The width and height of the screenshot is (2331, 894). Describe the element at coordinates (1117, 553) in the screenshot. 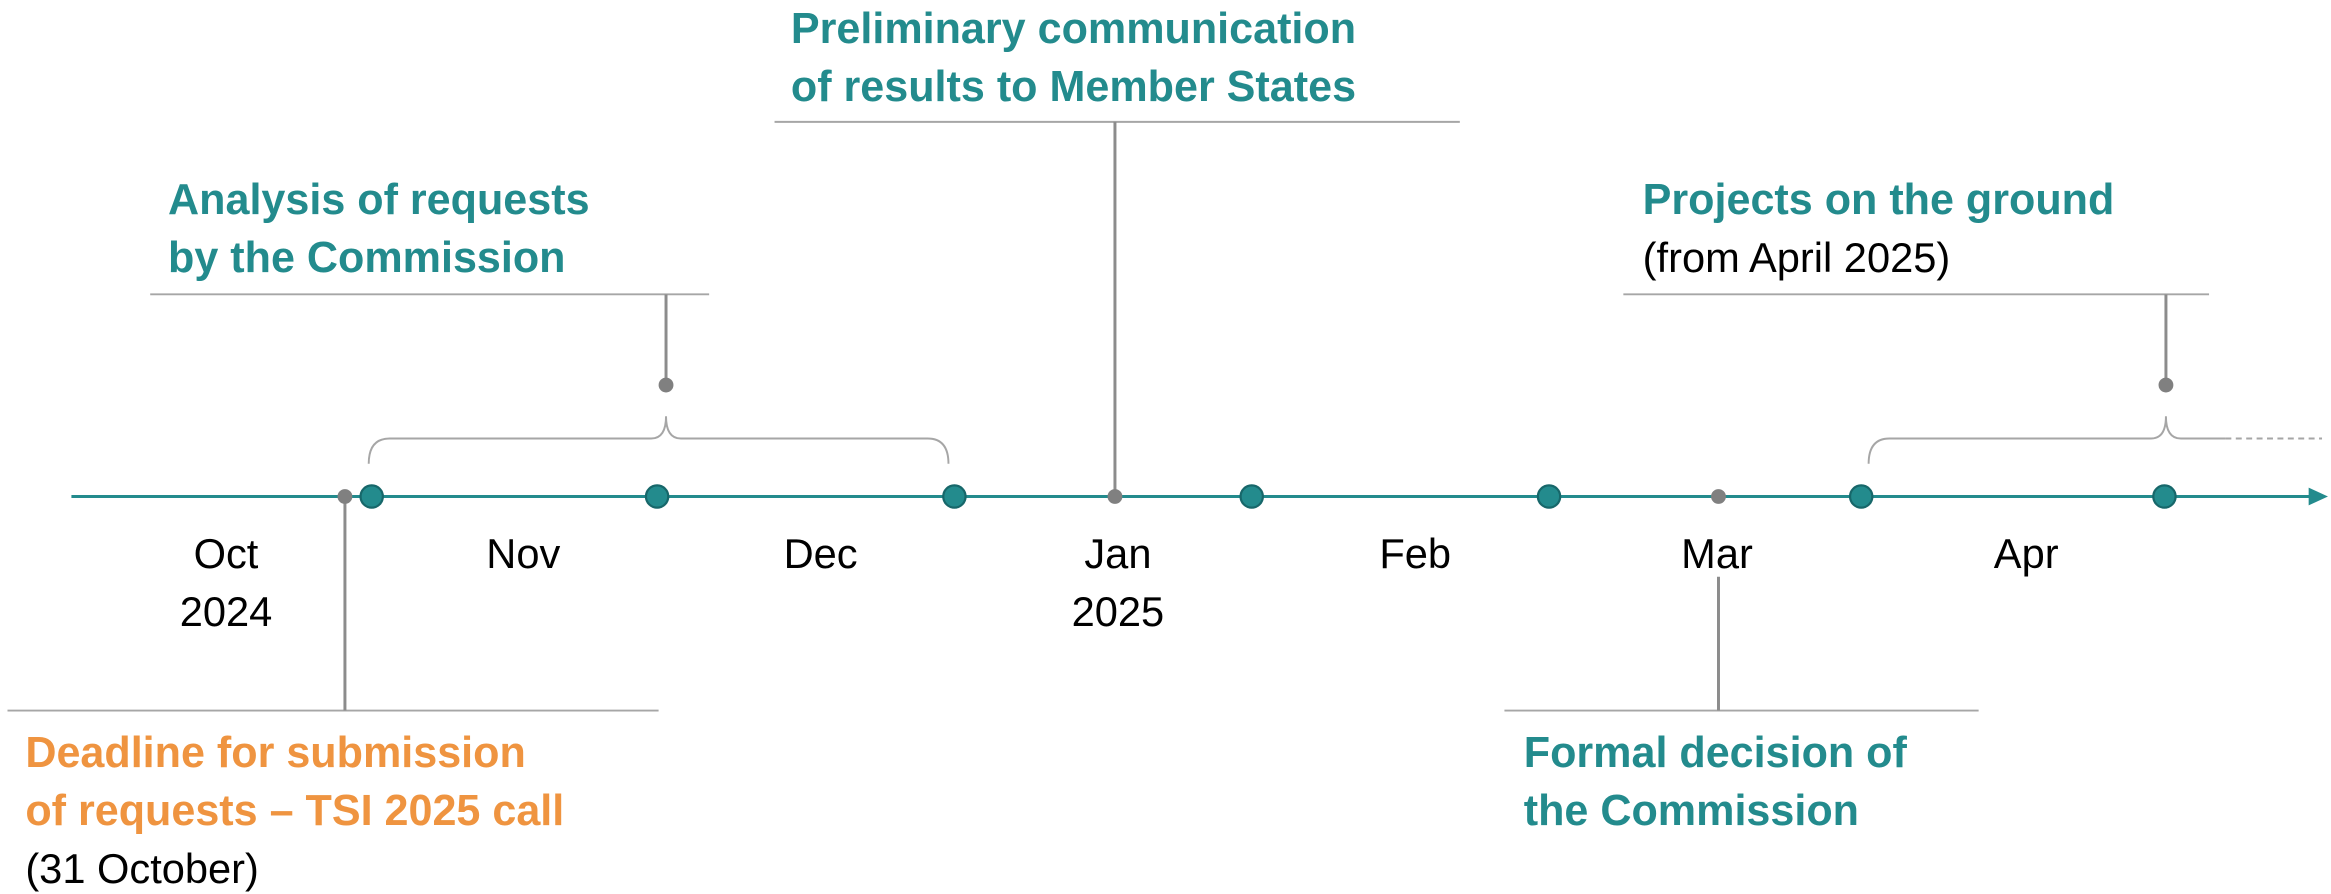

I see `month-label: Jan` at that location.